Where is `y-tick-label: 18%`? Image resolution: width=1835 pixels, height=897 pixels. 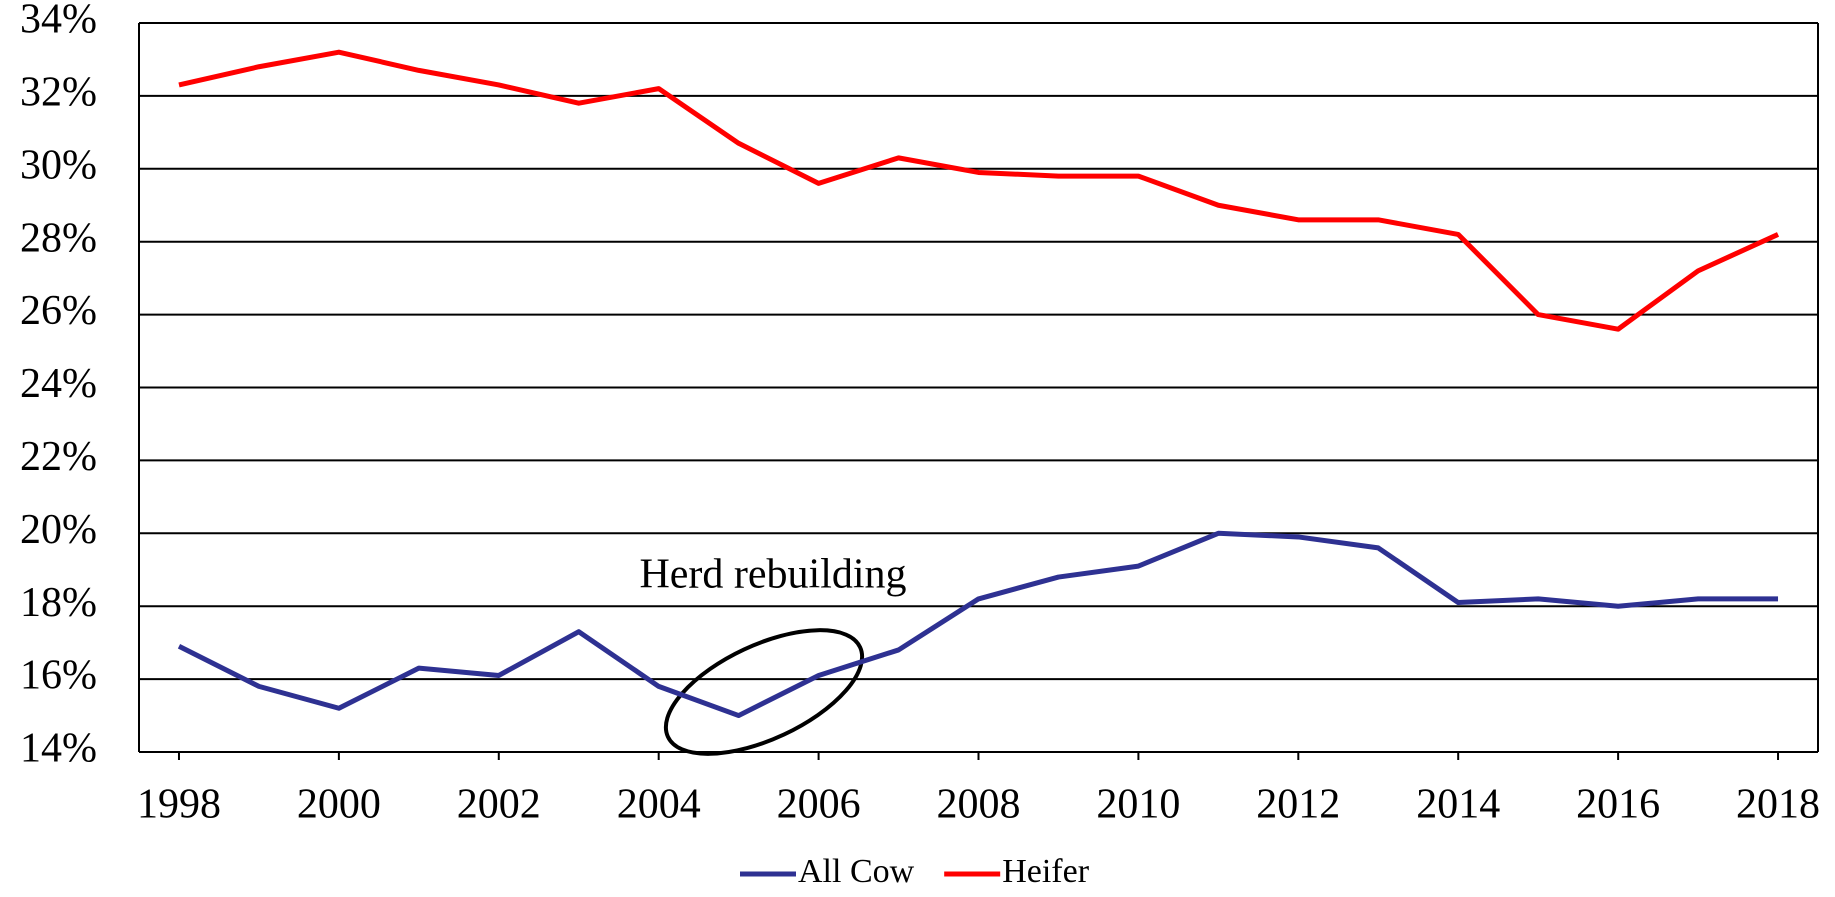
y-tick-label: 18% is located at coordinates (58, 603).